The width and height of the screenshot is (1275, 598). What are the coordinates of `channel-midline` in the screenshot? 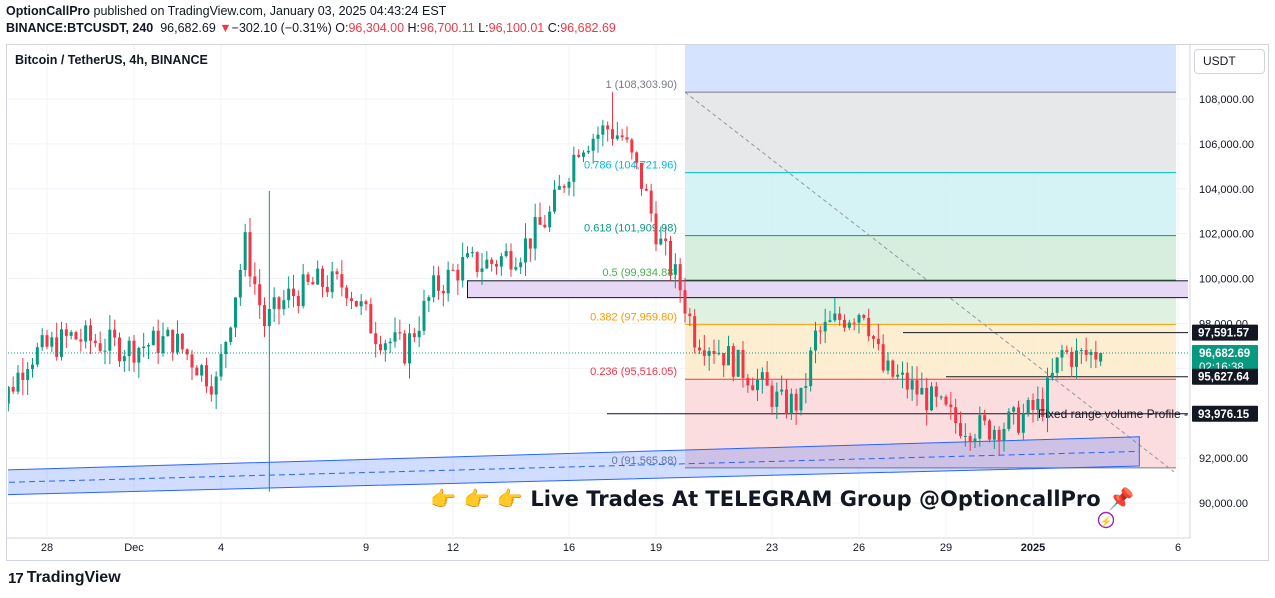 It's located at (574, 466).